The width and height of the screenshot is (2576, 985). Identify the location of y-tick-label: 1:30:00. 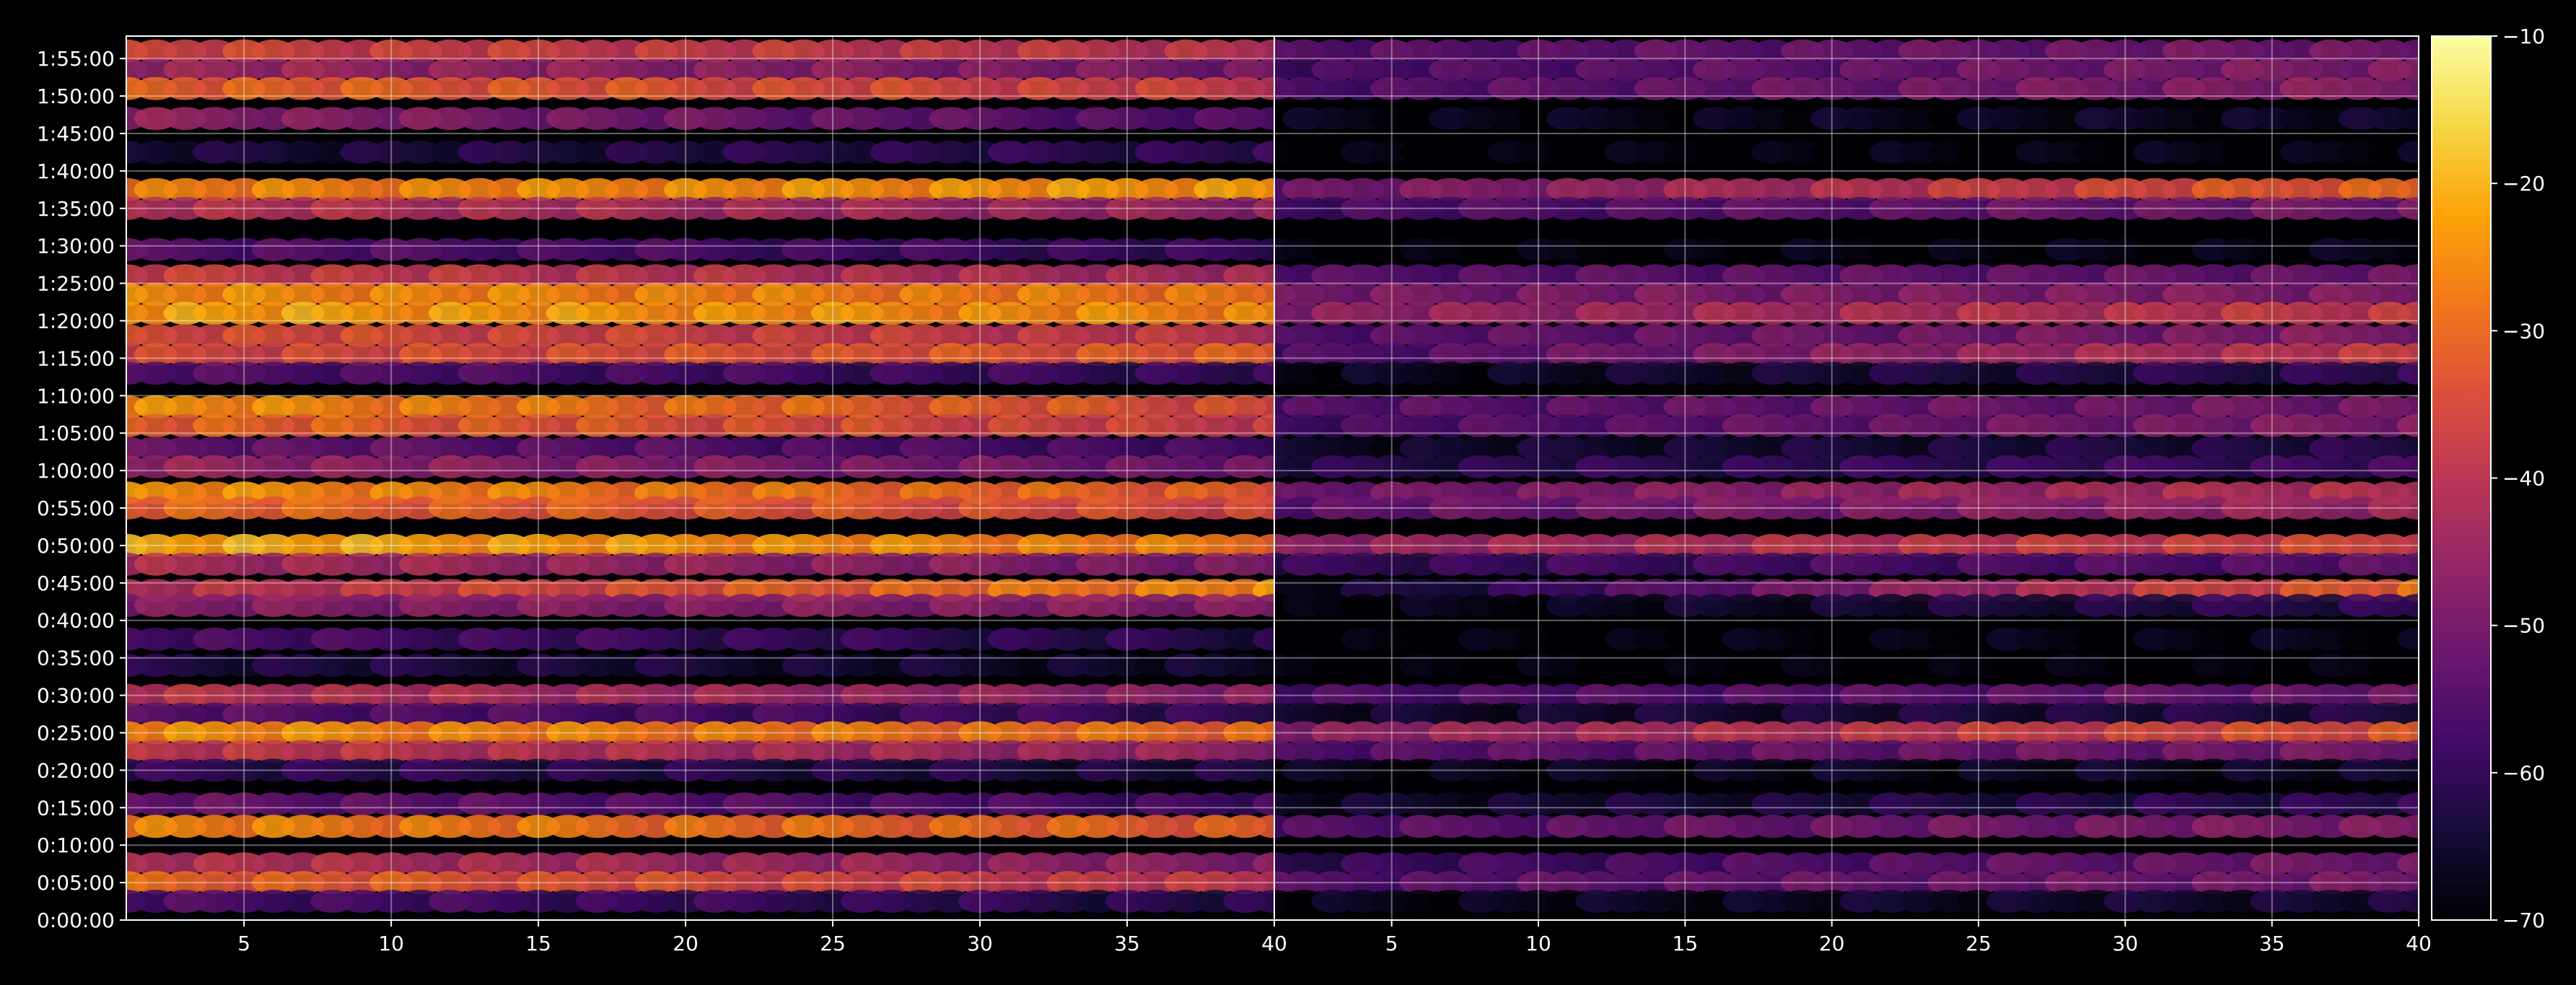
(76, 246).